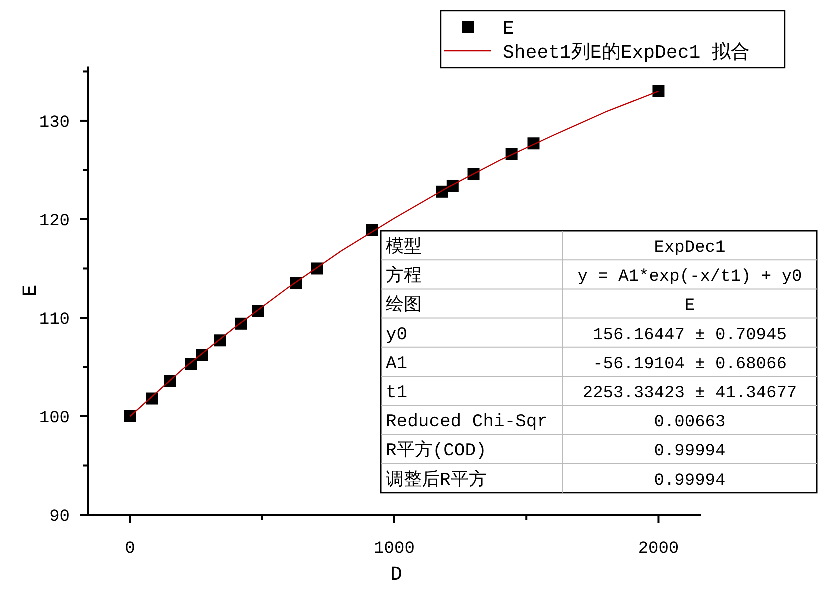  What do you see at coordinates (404, 276) in the screenshot?
I see `annotation: 方程` at bounding box center [404, 276].